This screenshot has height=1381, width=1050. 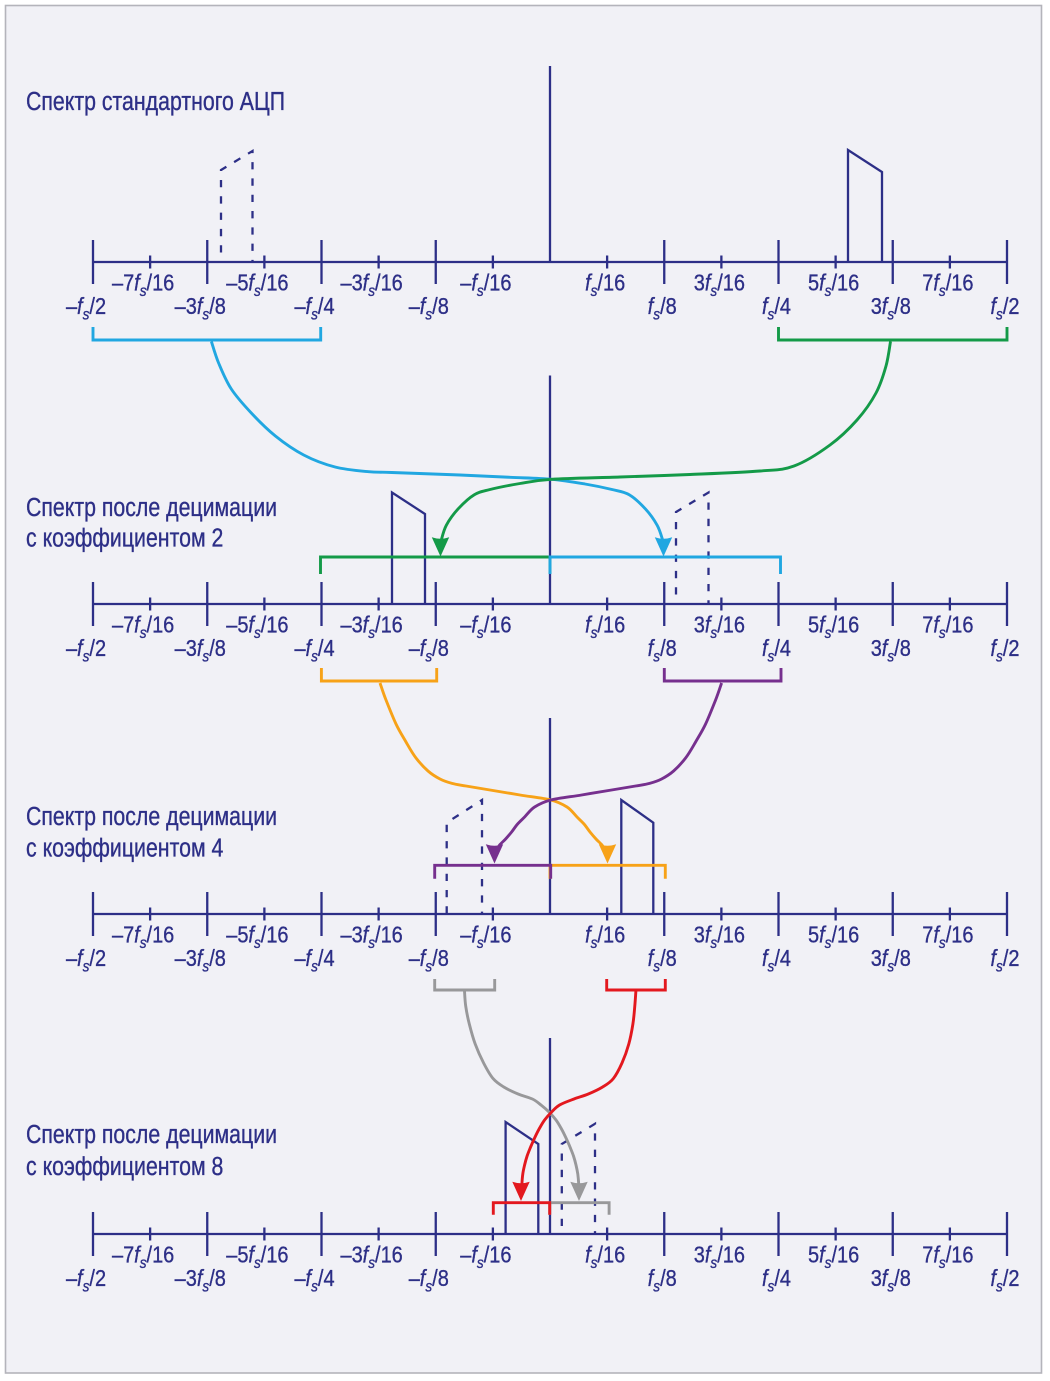 I want to click on svg-text: Спектр стандартного АЦП, so click(x=155, y=102).